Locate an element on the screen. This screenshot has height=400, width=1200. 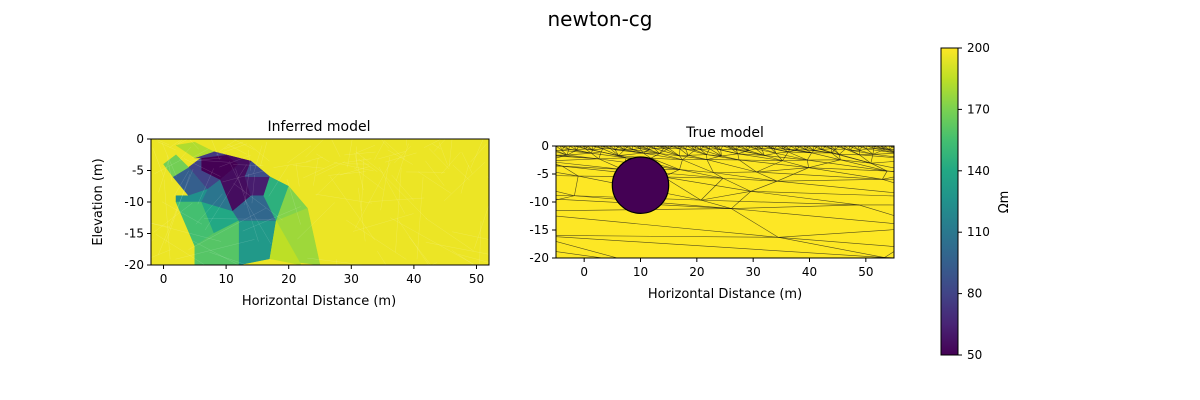
colorbar: 200 170 140 110 80 50 Ωm is located at coordinates (976, 201).